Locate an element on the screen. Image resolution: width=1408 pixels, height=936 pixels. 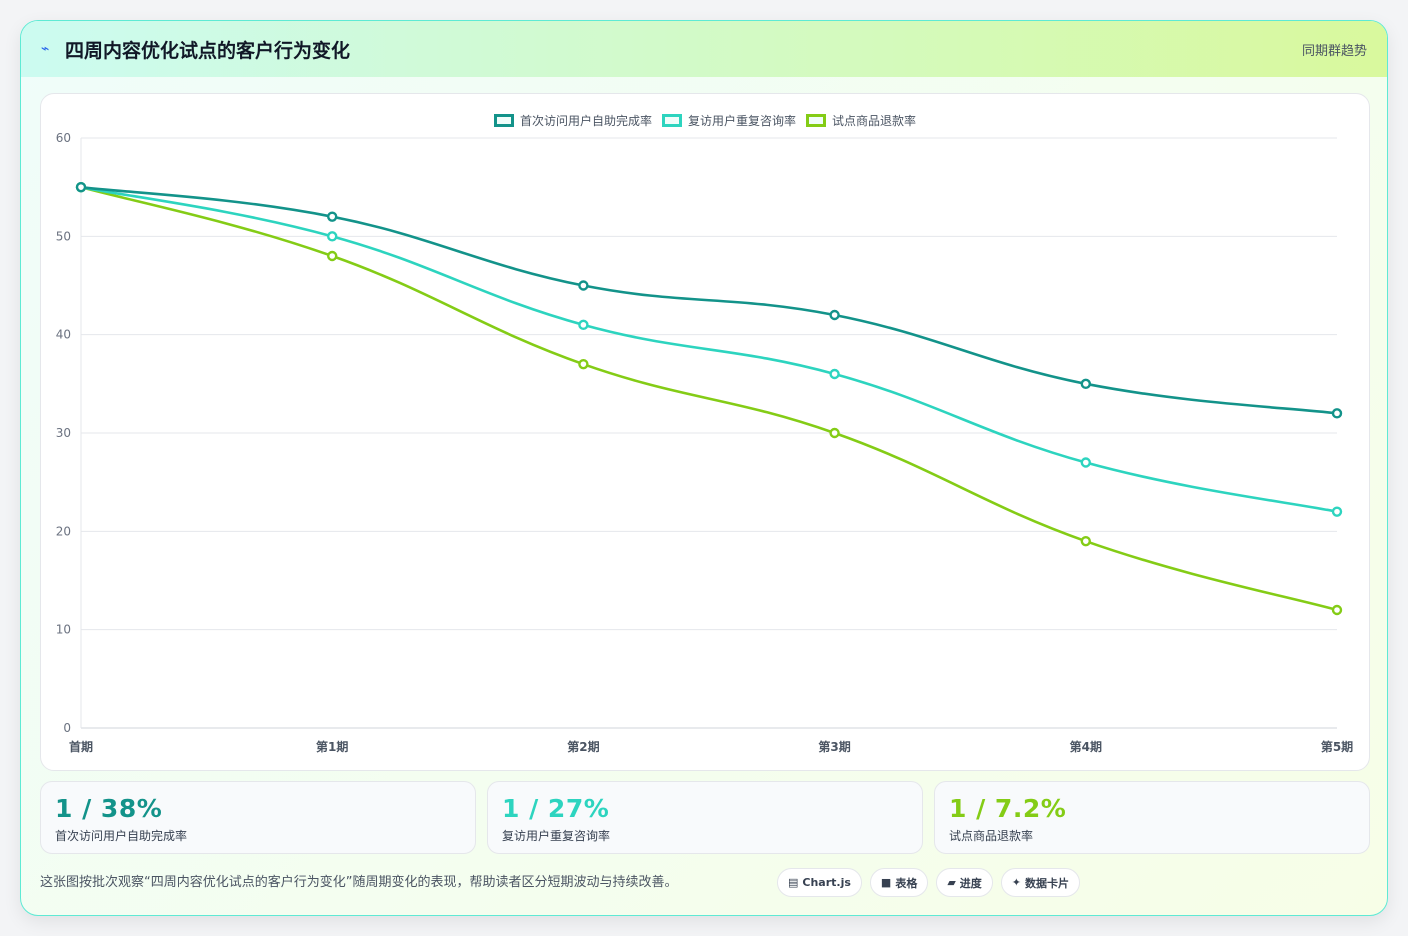
y-tick-label: 60 is located at coordinates (63, 138).